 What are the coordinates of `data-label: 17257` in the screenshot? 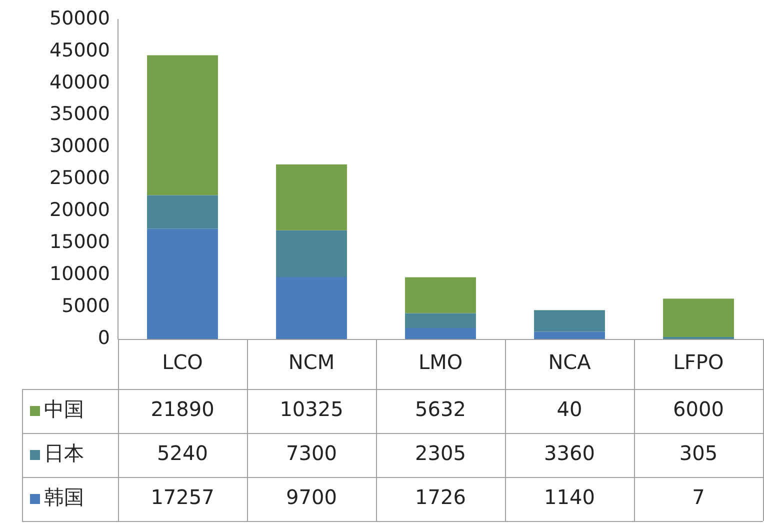 It's located at (182, 497).